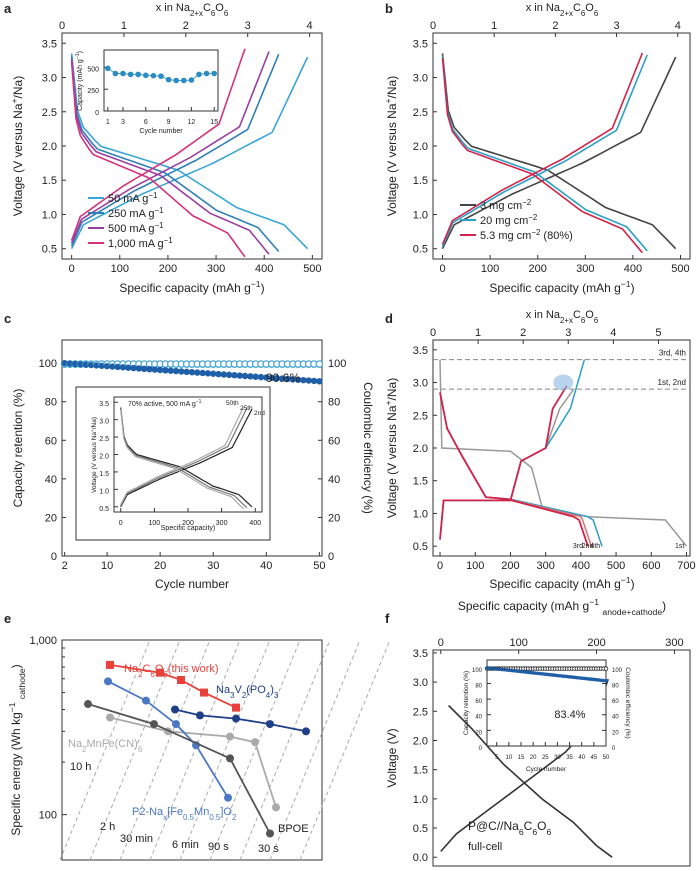  What do you see at coordinates (263, 288) in the screenshot?
I see `label-part: )` at bounding box center [263, 288].